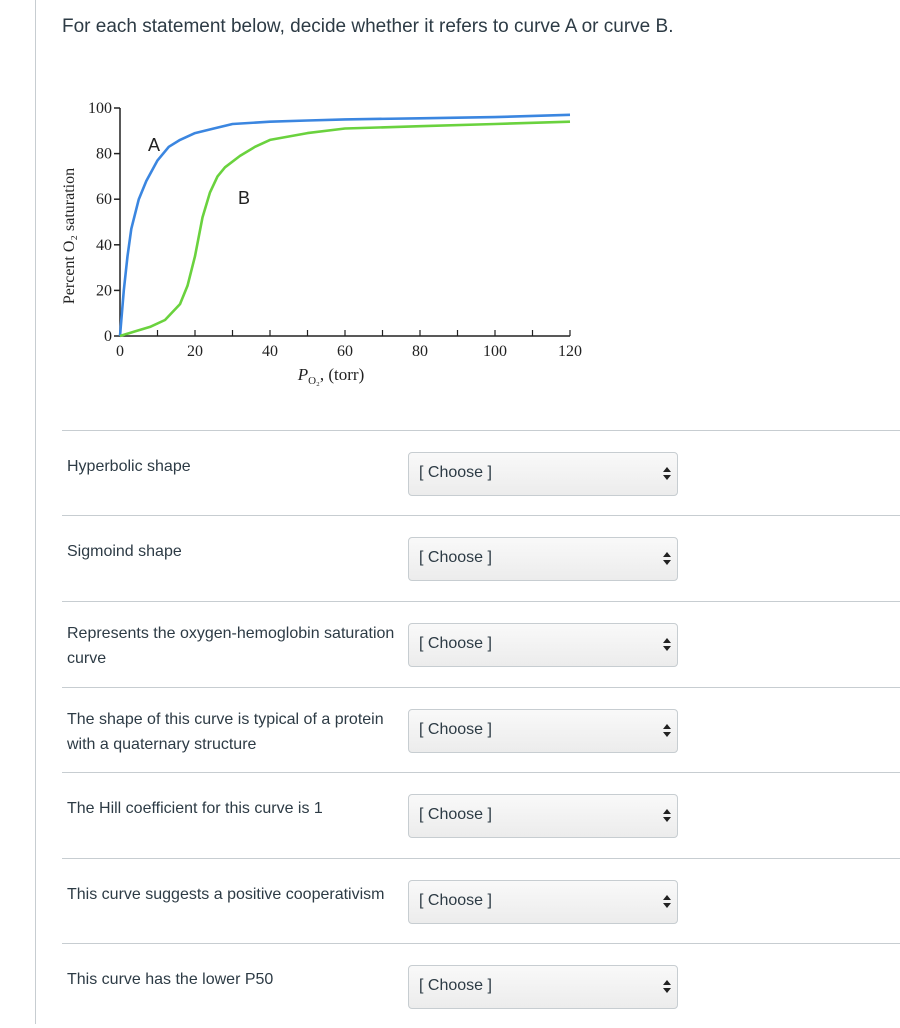  Describe the element at coordinates (104, 154) in the screenshot. I see `y-tick-label: 80` at that location.